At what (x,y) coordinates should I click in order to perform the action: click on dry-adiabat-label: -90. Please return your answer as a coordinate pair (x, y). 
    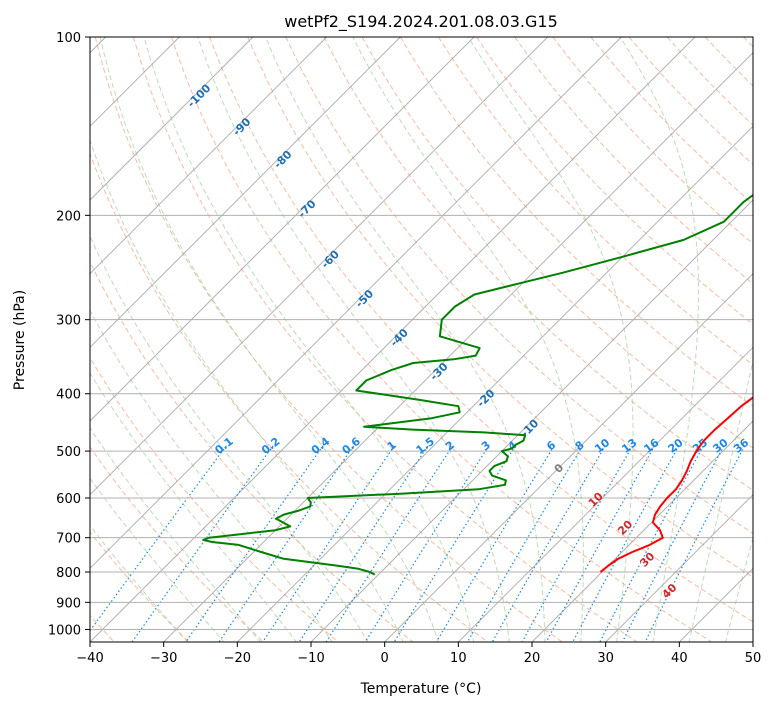
    Looking at the image, I should click on (241, 126).